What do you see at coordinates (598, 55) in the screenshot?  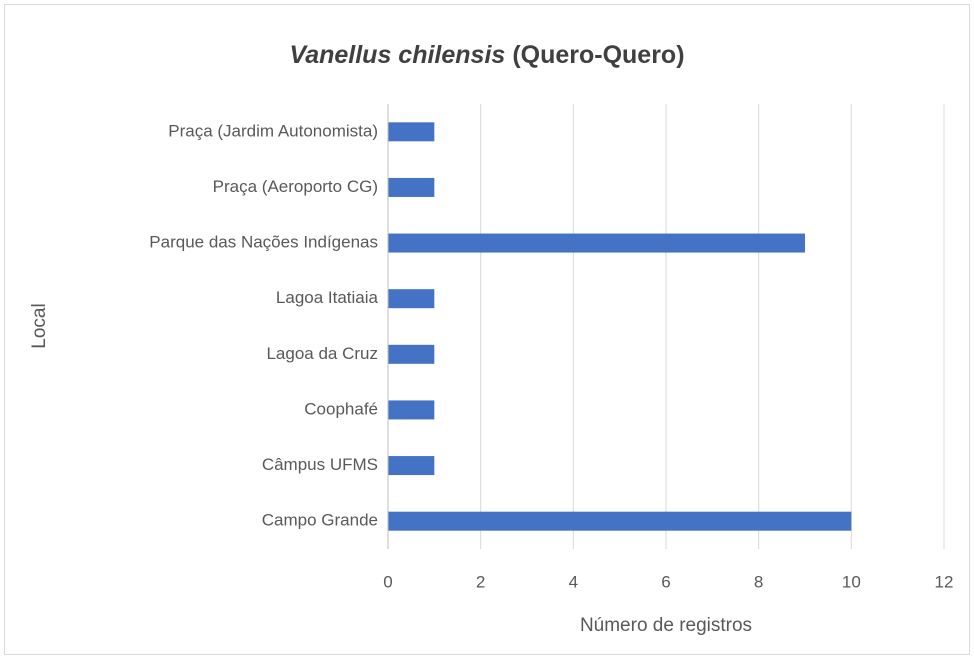 I see `title-common: (Quero-Quero)` at bounding box center [598, 55].